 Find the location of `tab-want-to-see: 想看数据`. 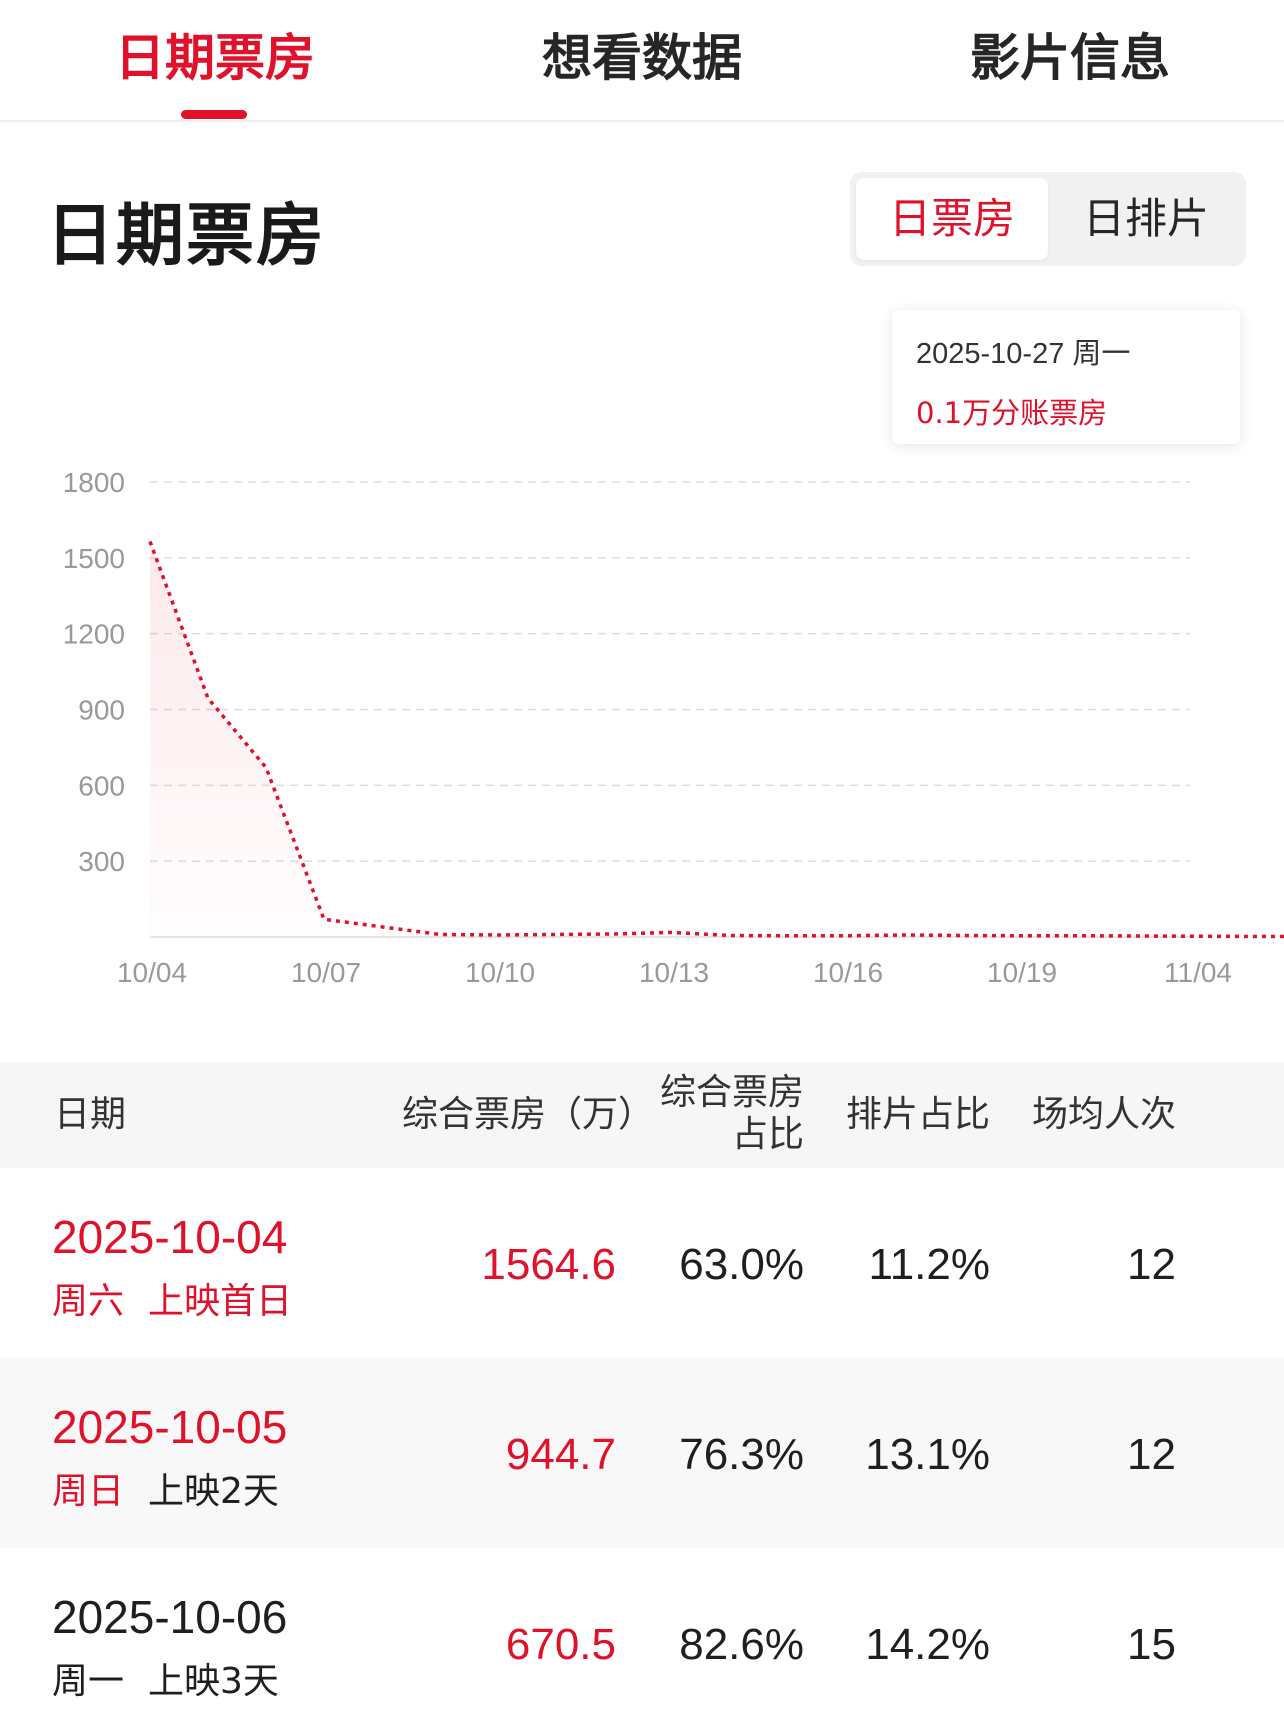

tab-want-to-see: 想看数据 is located at coordinates (642, 58).